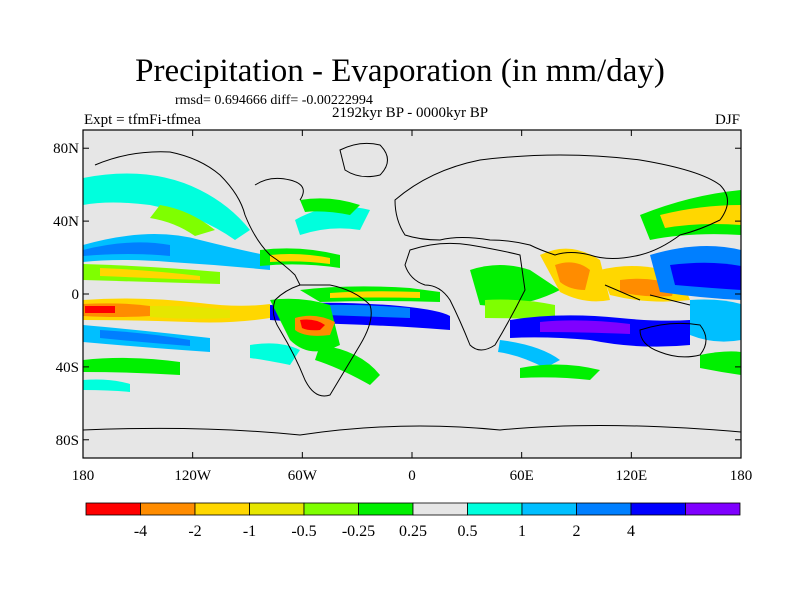  Describe the element at coordinates (413, 521) in the screenshot. I see `colorbar: -4 -2 -1 -0.5 -0.25 0.25 0.5 1 2 4` at that location.